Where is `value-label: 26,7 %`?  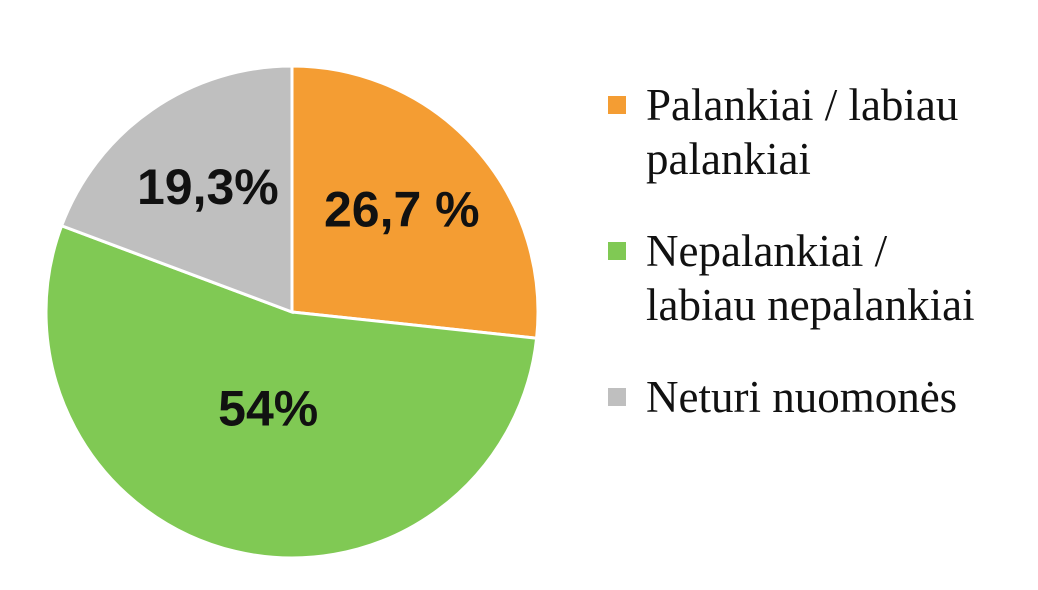
value-label: 26,7 % is located at coordinates (402, 210).